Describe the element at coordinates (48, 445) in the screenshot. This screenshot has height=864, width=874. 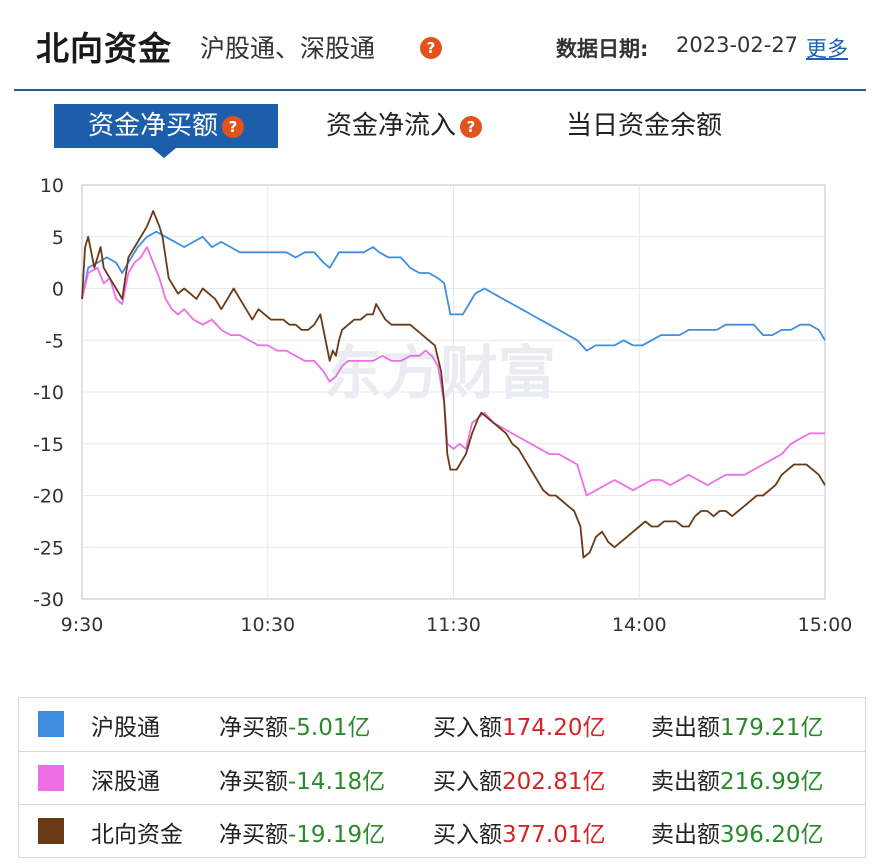
I see `y-tick-label: -15` at that location.